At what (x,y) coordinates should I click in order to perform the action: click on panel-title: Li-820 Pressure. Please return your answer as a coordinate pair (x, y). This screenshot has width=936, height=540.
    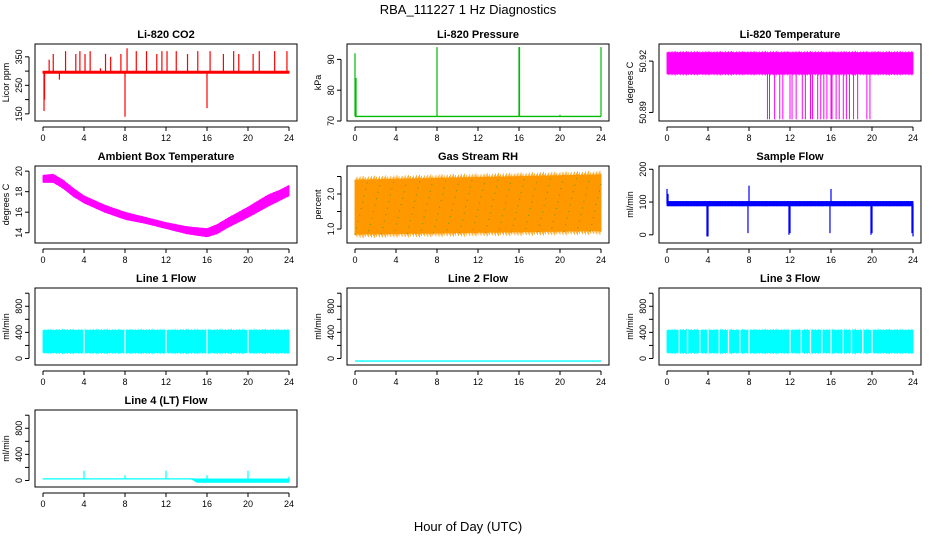
    Looking at the image, I should click on (478, 35).